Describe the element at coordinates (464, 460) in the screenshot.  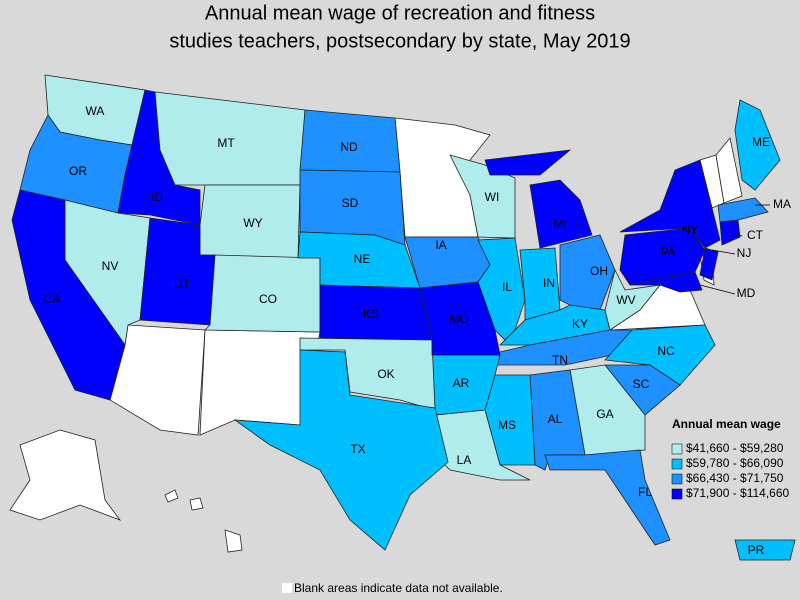
I see `state-label: LA` at that location.